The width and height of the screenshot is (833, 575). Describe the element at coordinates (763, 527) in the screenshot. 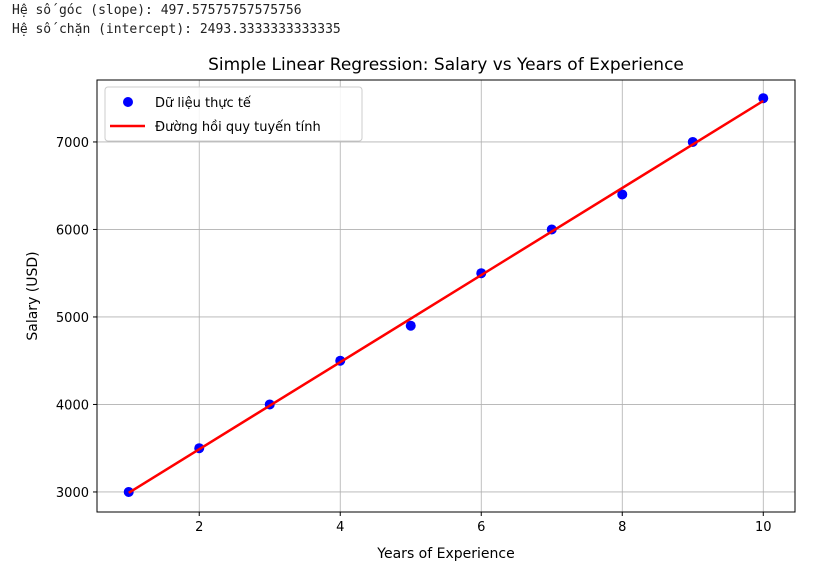

I see `x-tick-label: 10` at that location.